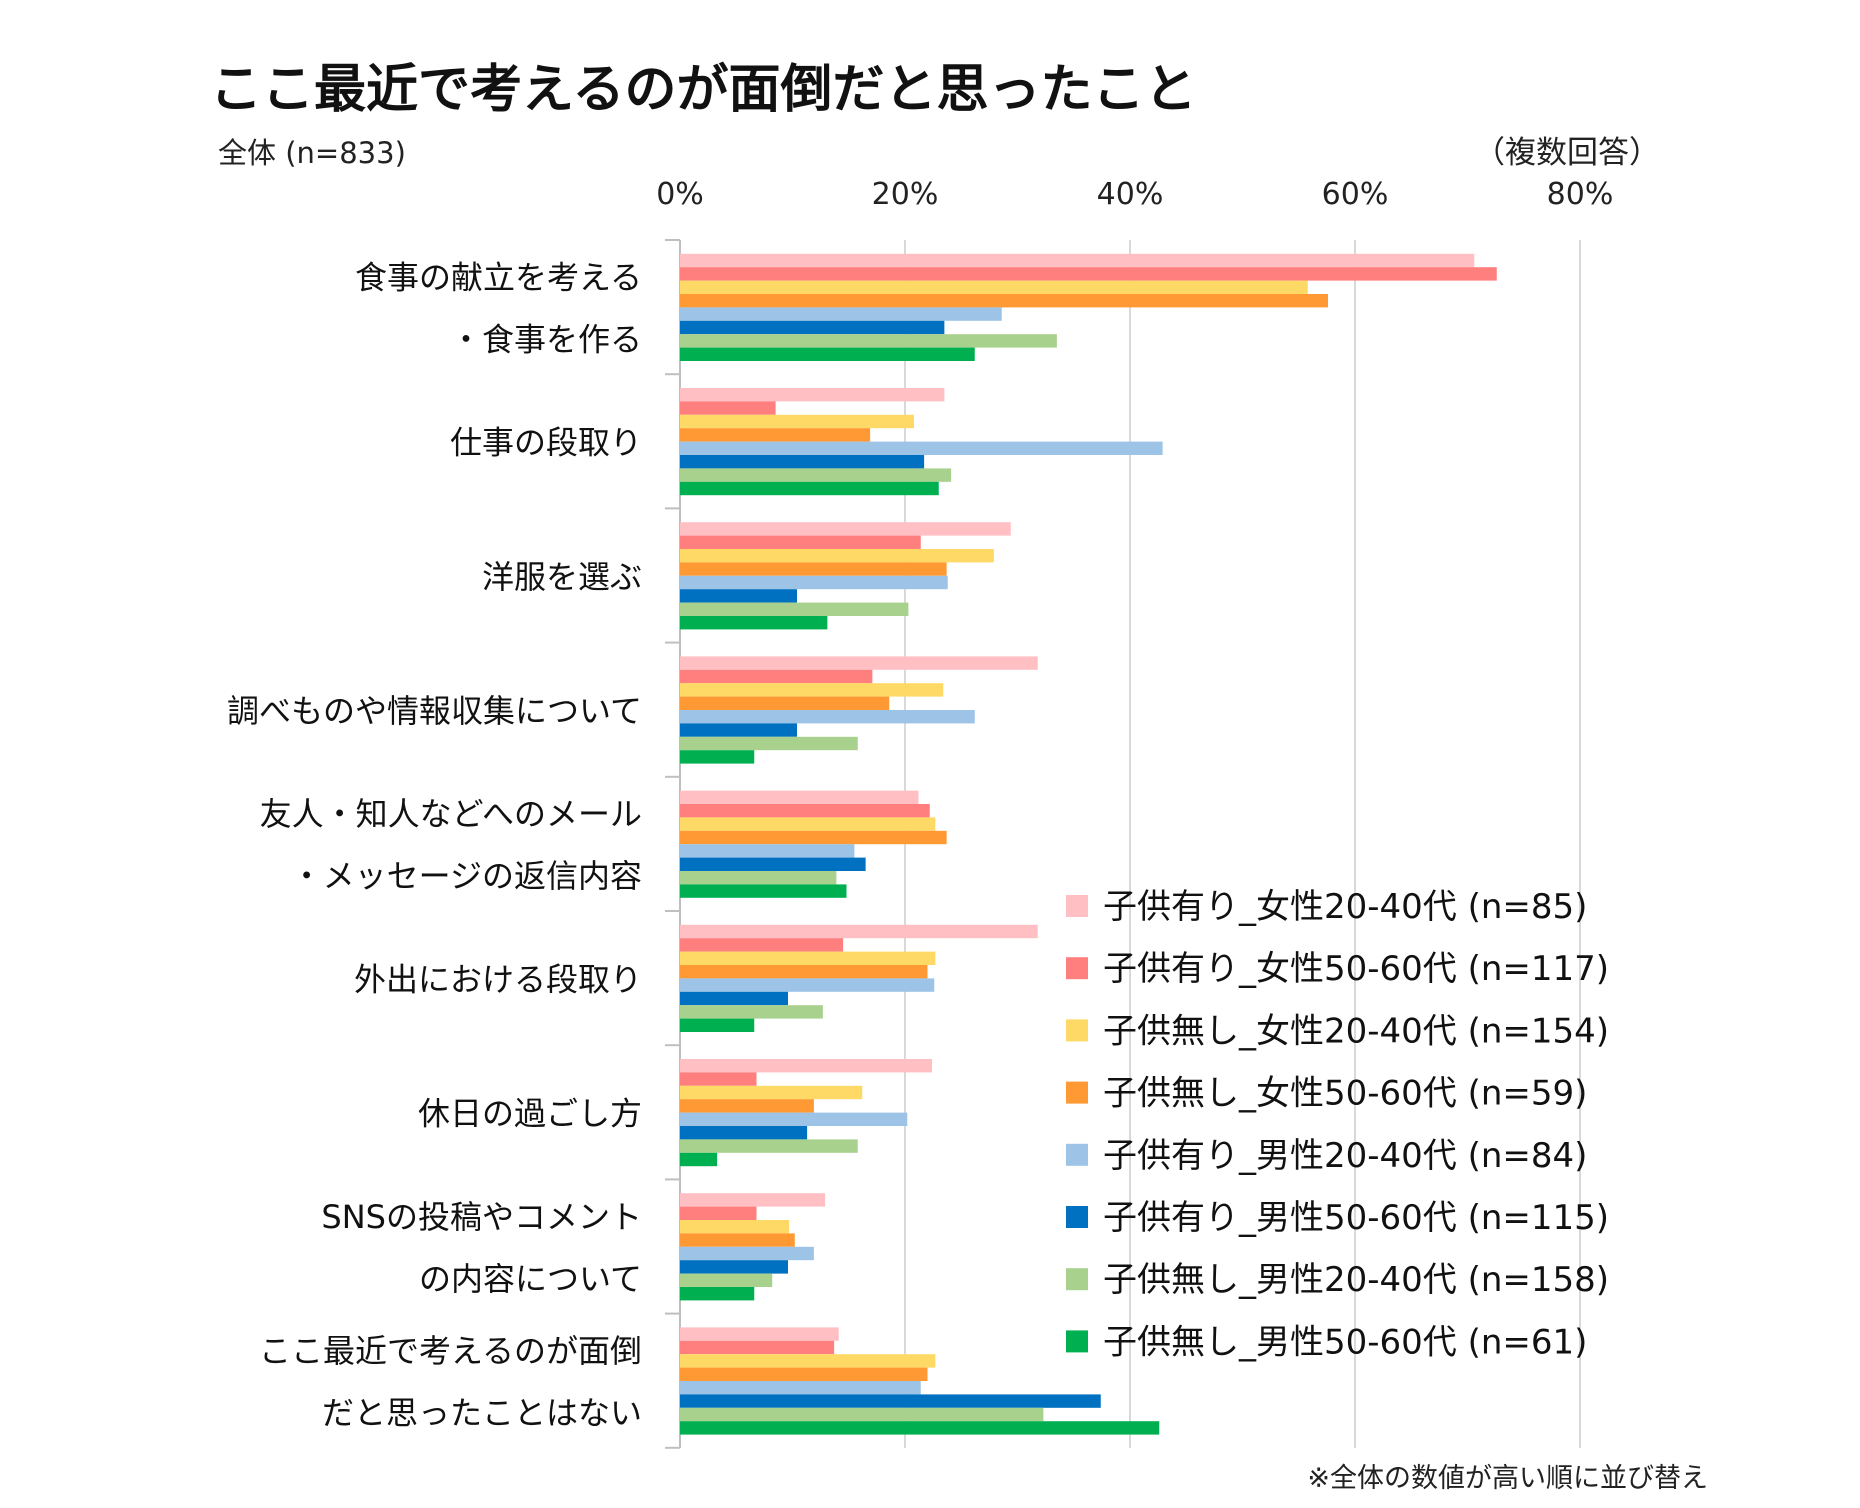 This screenshot has width=1860, height=1508. What do you see at coordinates (312, 153) in the screenshot?
I see `chart-subtitle: 全体 (n=833)` at bounding box center [312, 153].